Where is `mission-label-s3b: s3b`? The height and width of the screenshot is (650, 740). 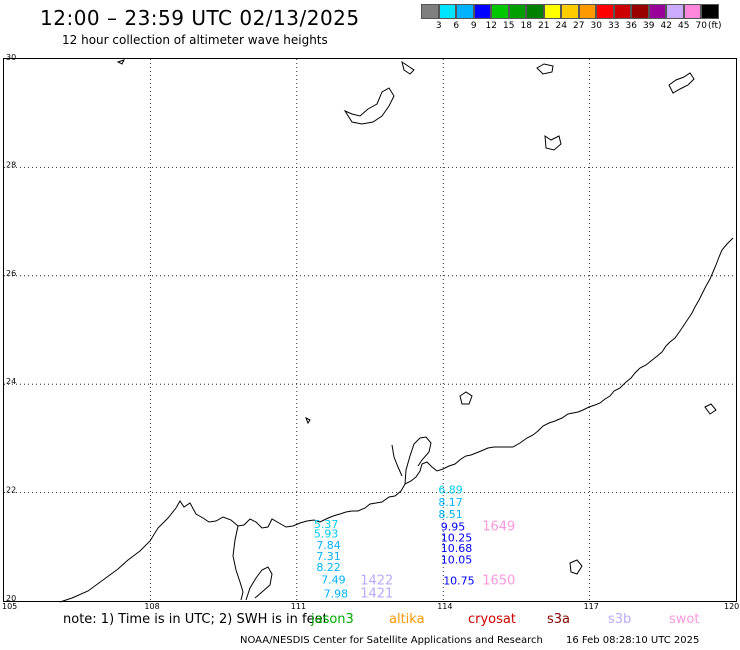 mission-label-s3b: s3b is located at coordinates (620, 619).